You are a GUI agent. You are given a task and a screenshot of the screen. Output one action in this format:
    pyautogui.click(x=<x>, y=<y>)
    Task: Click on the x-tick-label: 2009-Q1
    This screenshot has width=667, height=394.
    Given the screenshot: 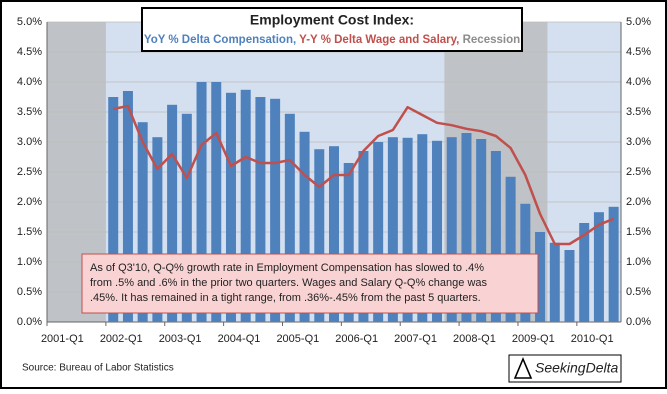 What is the action you would take?
    pyautogui.click(x=533, y=339)
    